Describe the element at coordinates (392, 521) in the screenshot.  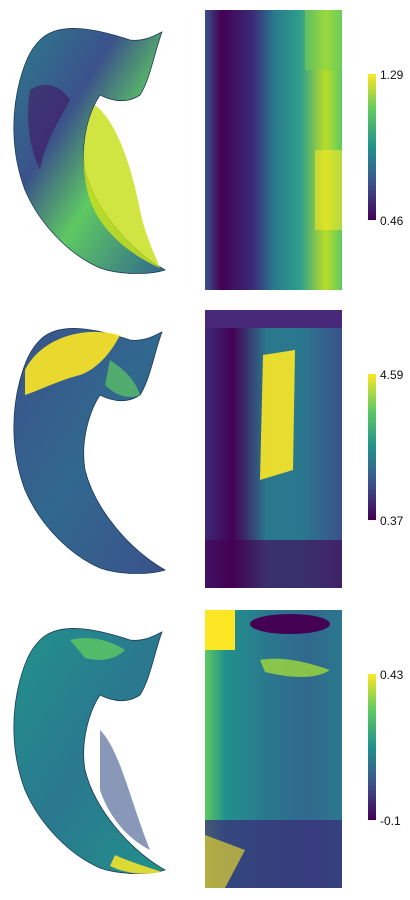
I see `colorbar-2-min-label: 0.37` at that location.